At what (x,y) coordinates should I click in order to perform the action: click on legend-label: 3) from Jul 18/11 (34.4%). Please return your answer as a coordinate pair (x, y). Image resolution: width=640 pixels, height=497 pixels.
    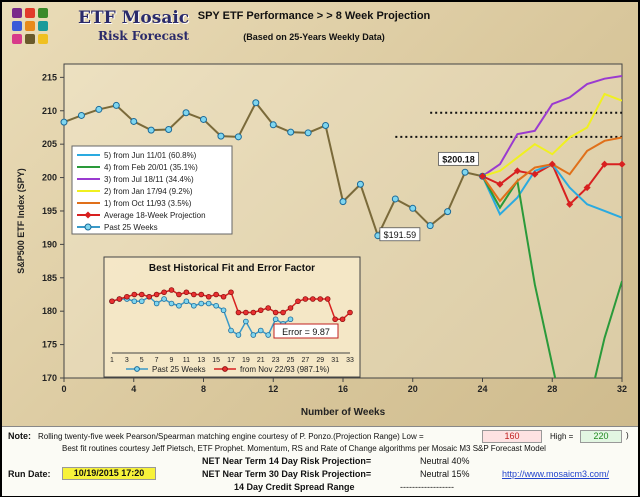
    Looking at the image, I should click on (149, 179).